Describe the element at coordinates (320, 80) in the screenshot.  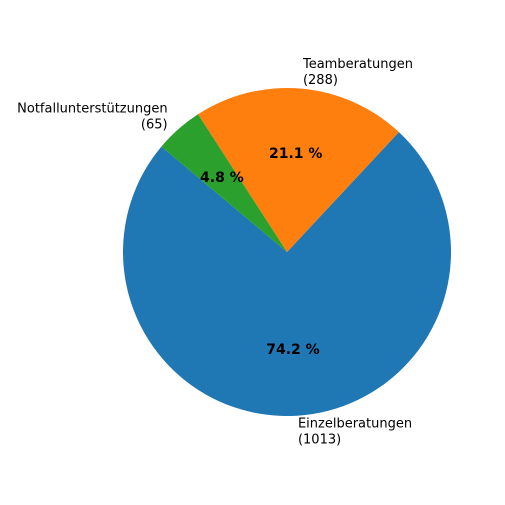
I see `slice-value-label: (288)` at that location.